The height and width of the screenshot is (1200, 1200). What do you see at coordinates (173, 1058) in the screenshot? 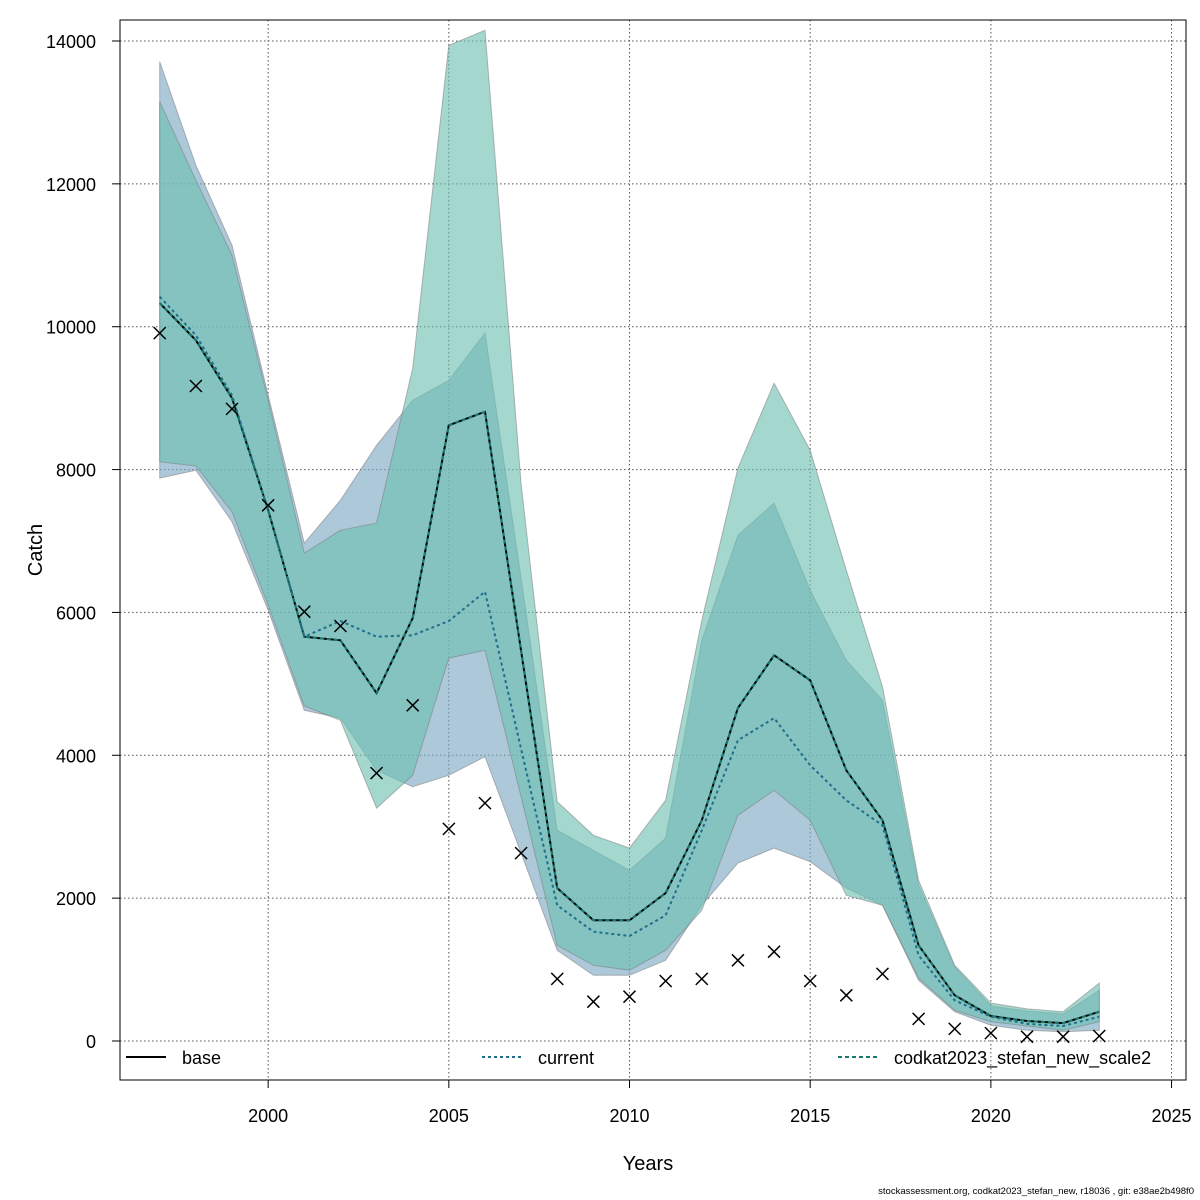
I see `legend-item-base: base` at bounding box center [173, 1058].